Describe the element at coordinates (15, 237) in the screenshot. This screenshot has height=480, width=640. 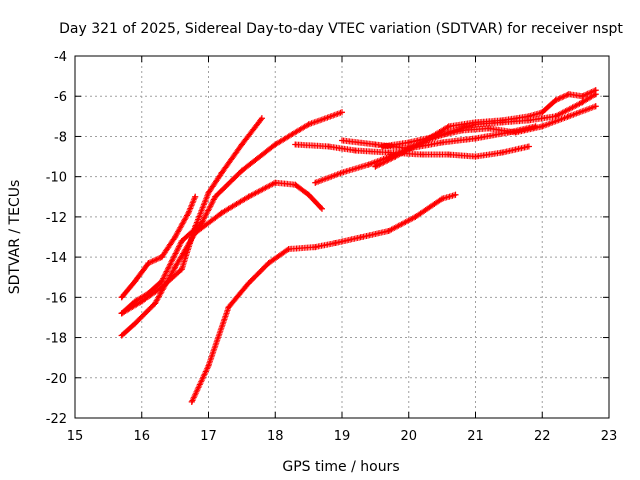
I see `y-axis-title: SDTVAR / TECUs` at that location.